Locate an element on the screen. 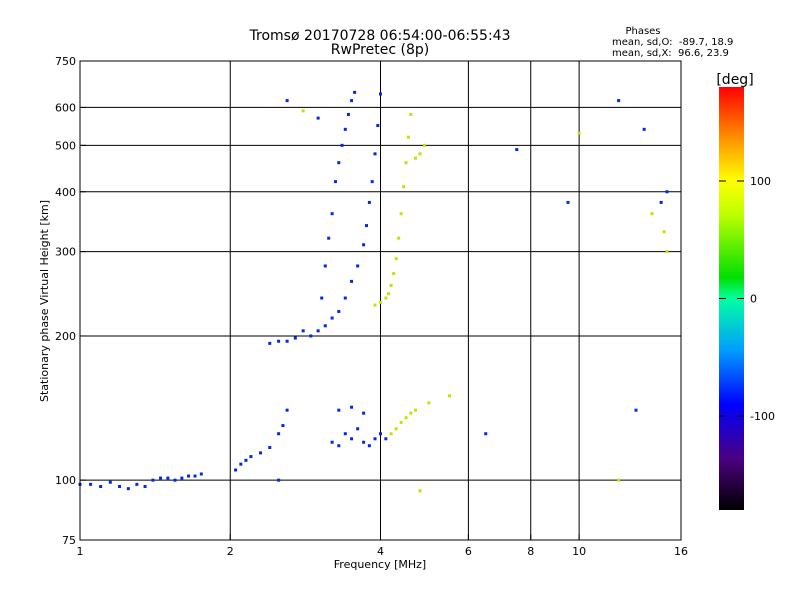 The width and height of the screenshot is (800, 600). y-axis-label: Stationary phase Virtual Height [km] is located at coordinates (44, 301).